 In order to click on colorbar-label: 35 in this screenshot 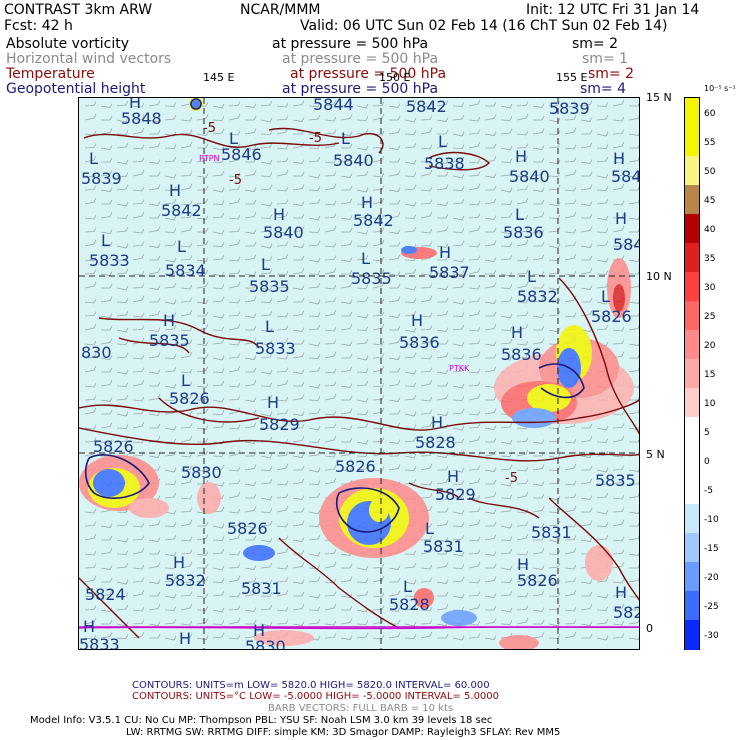, I will do `click(710, 259)`.